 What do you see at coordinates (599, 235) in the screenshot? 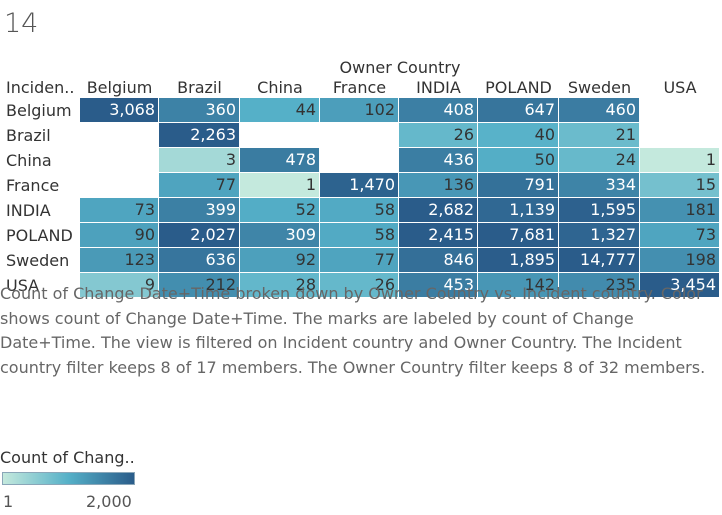
I see `heatmap-cell: 1,327` at bounding box center [599, 235].